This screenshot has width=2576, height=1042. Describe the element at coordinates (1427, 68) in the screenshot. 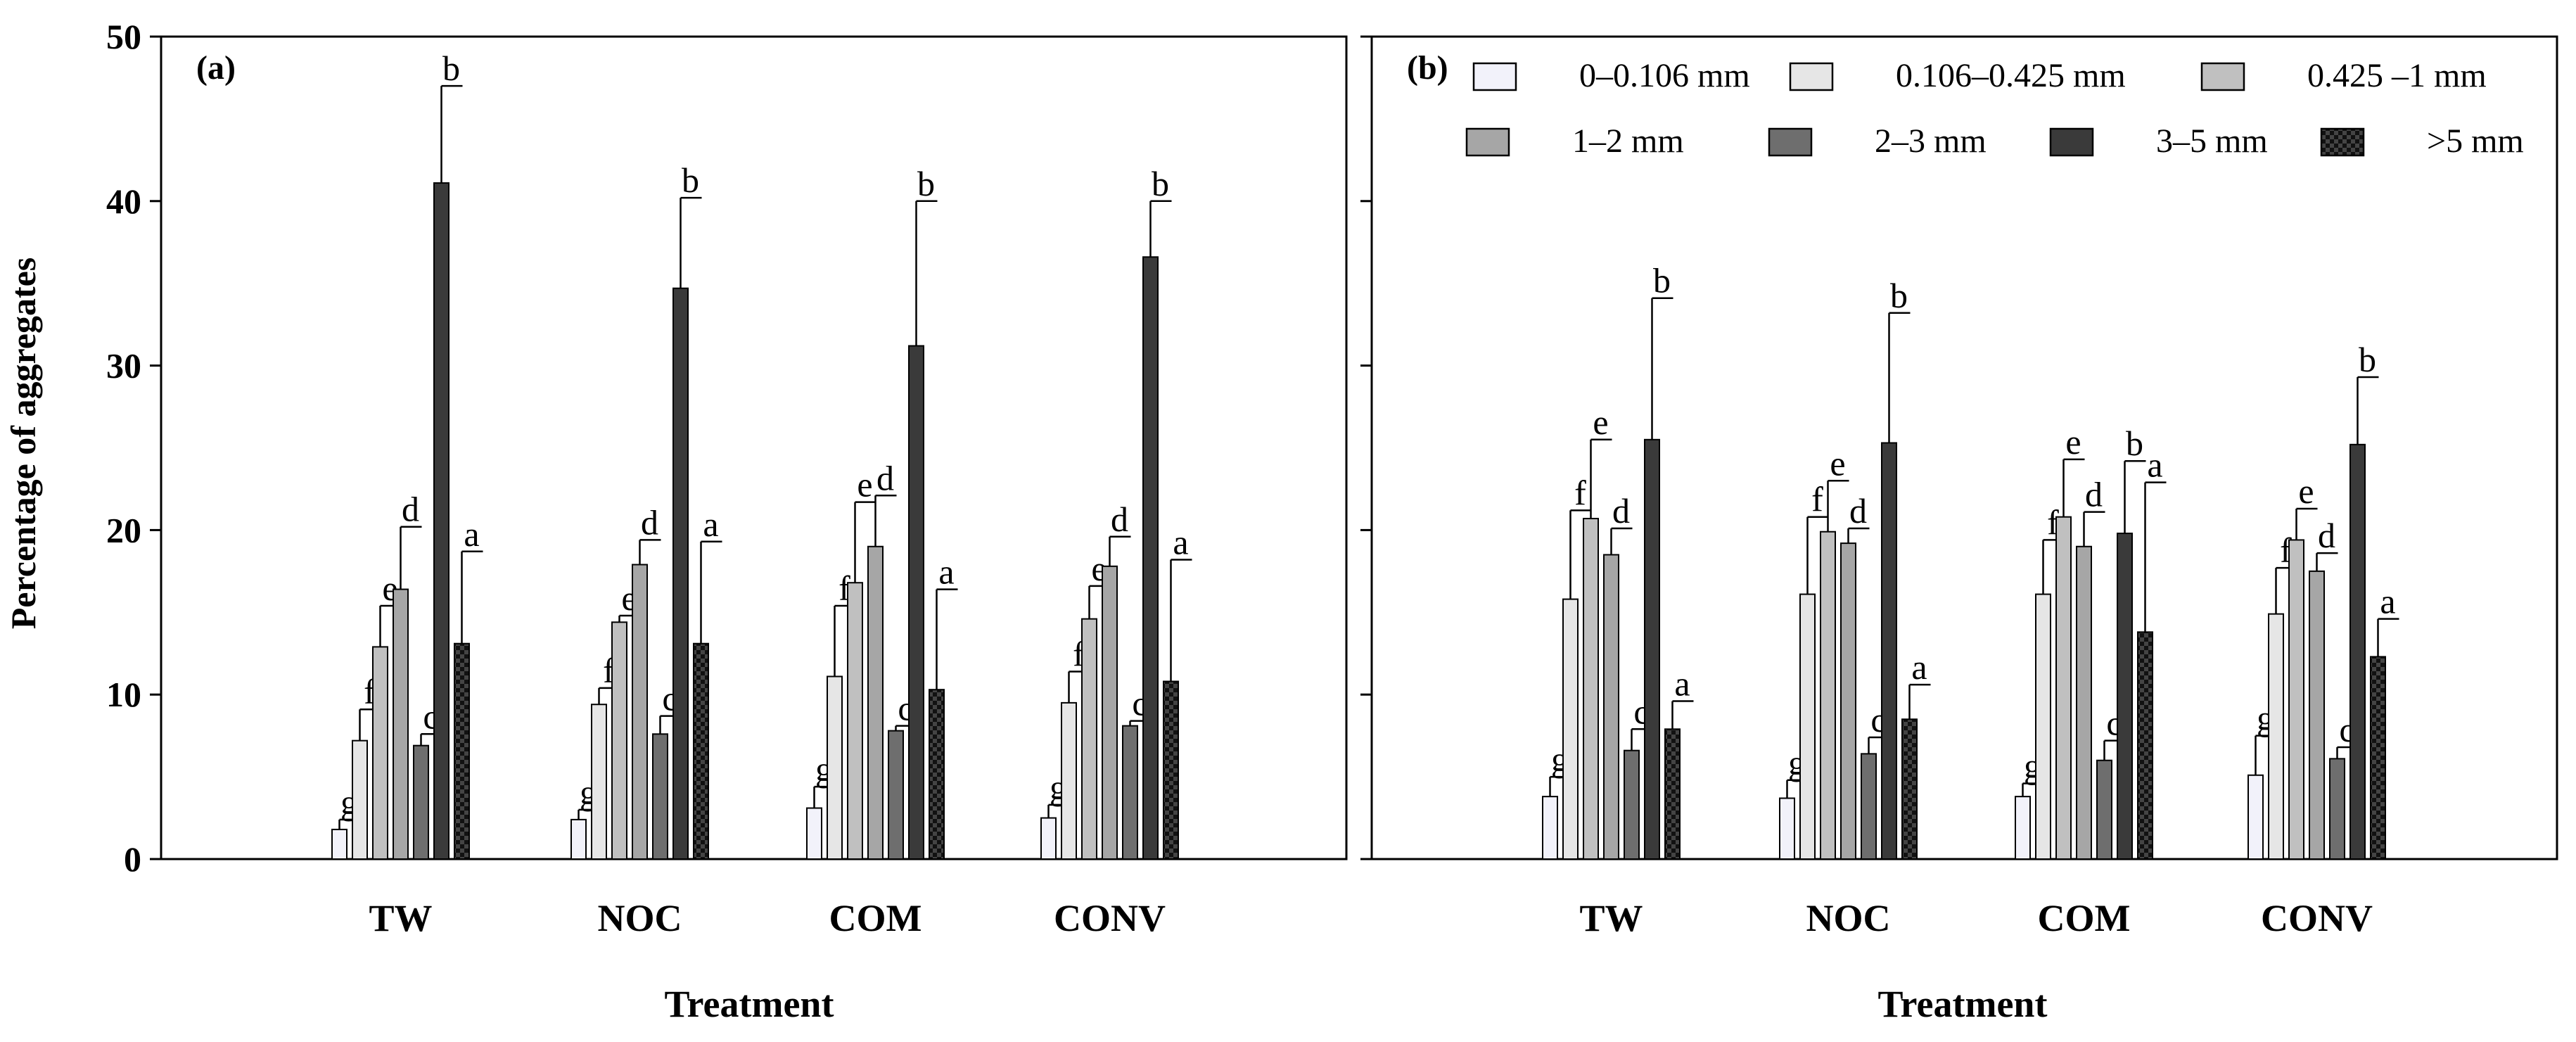

I see `panel-label: (b)` at that location.